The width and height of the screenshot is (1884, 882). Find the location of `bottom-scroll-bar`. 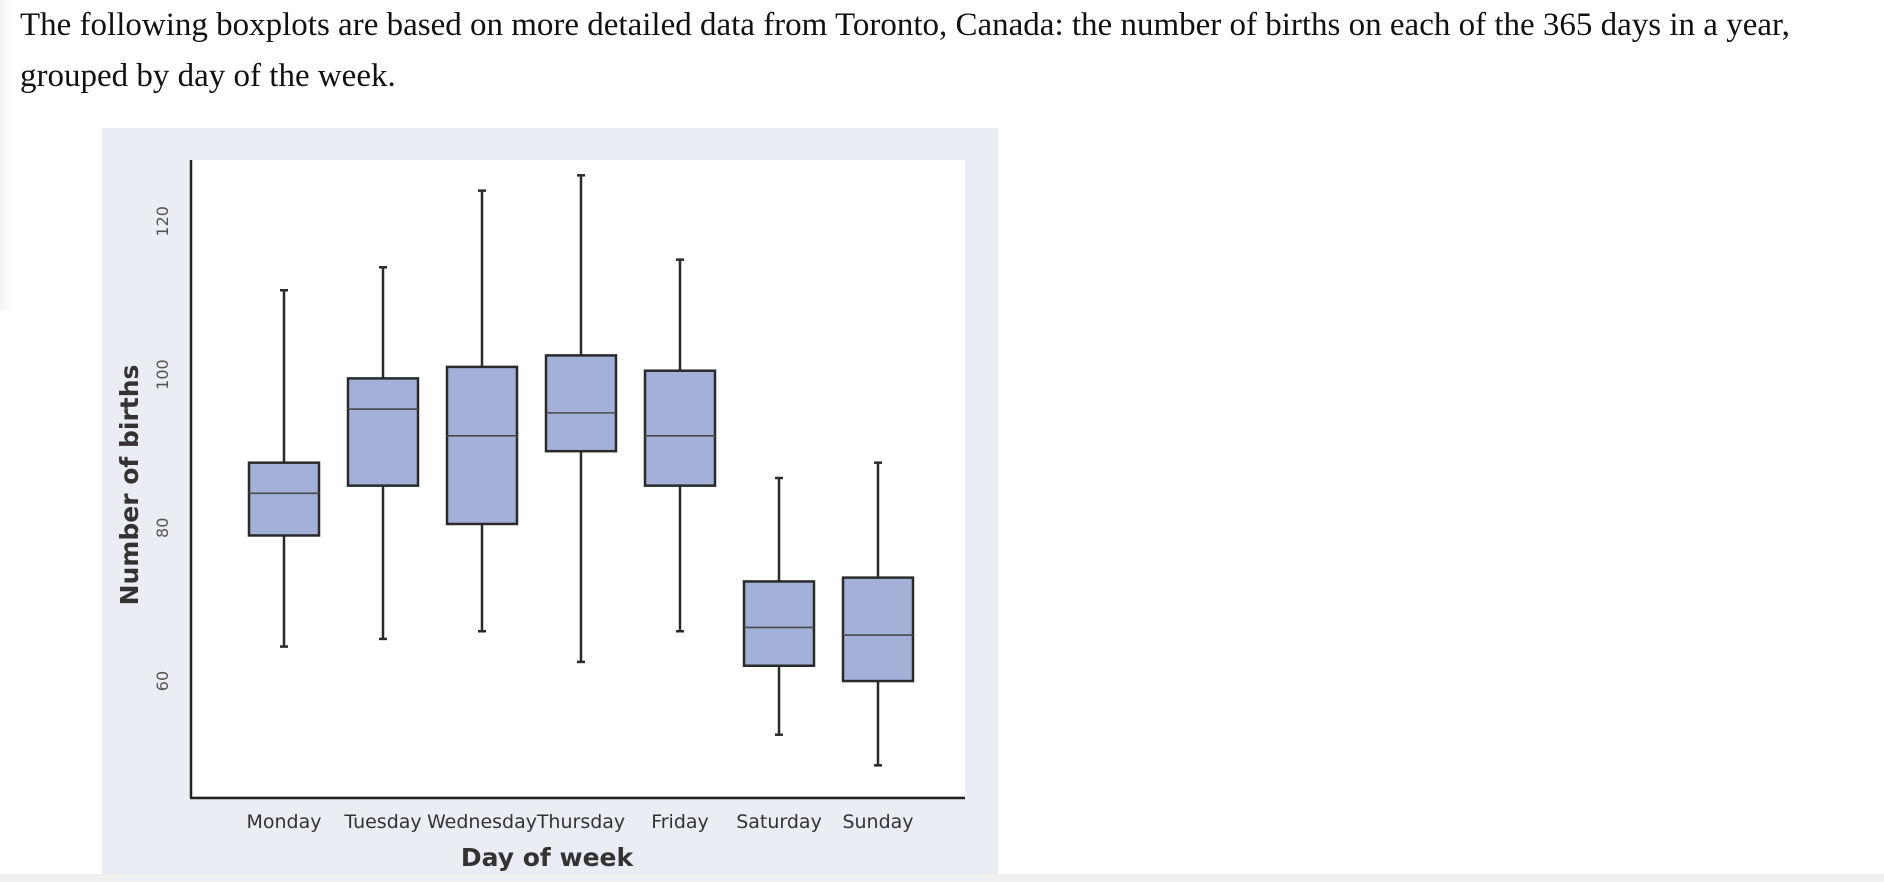

bottom-scroll-bar is located at coordinates (942, 878).